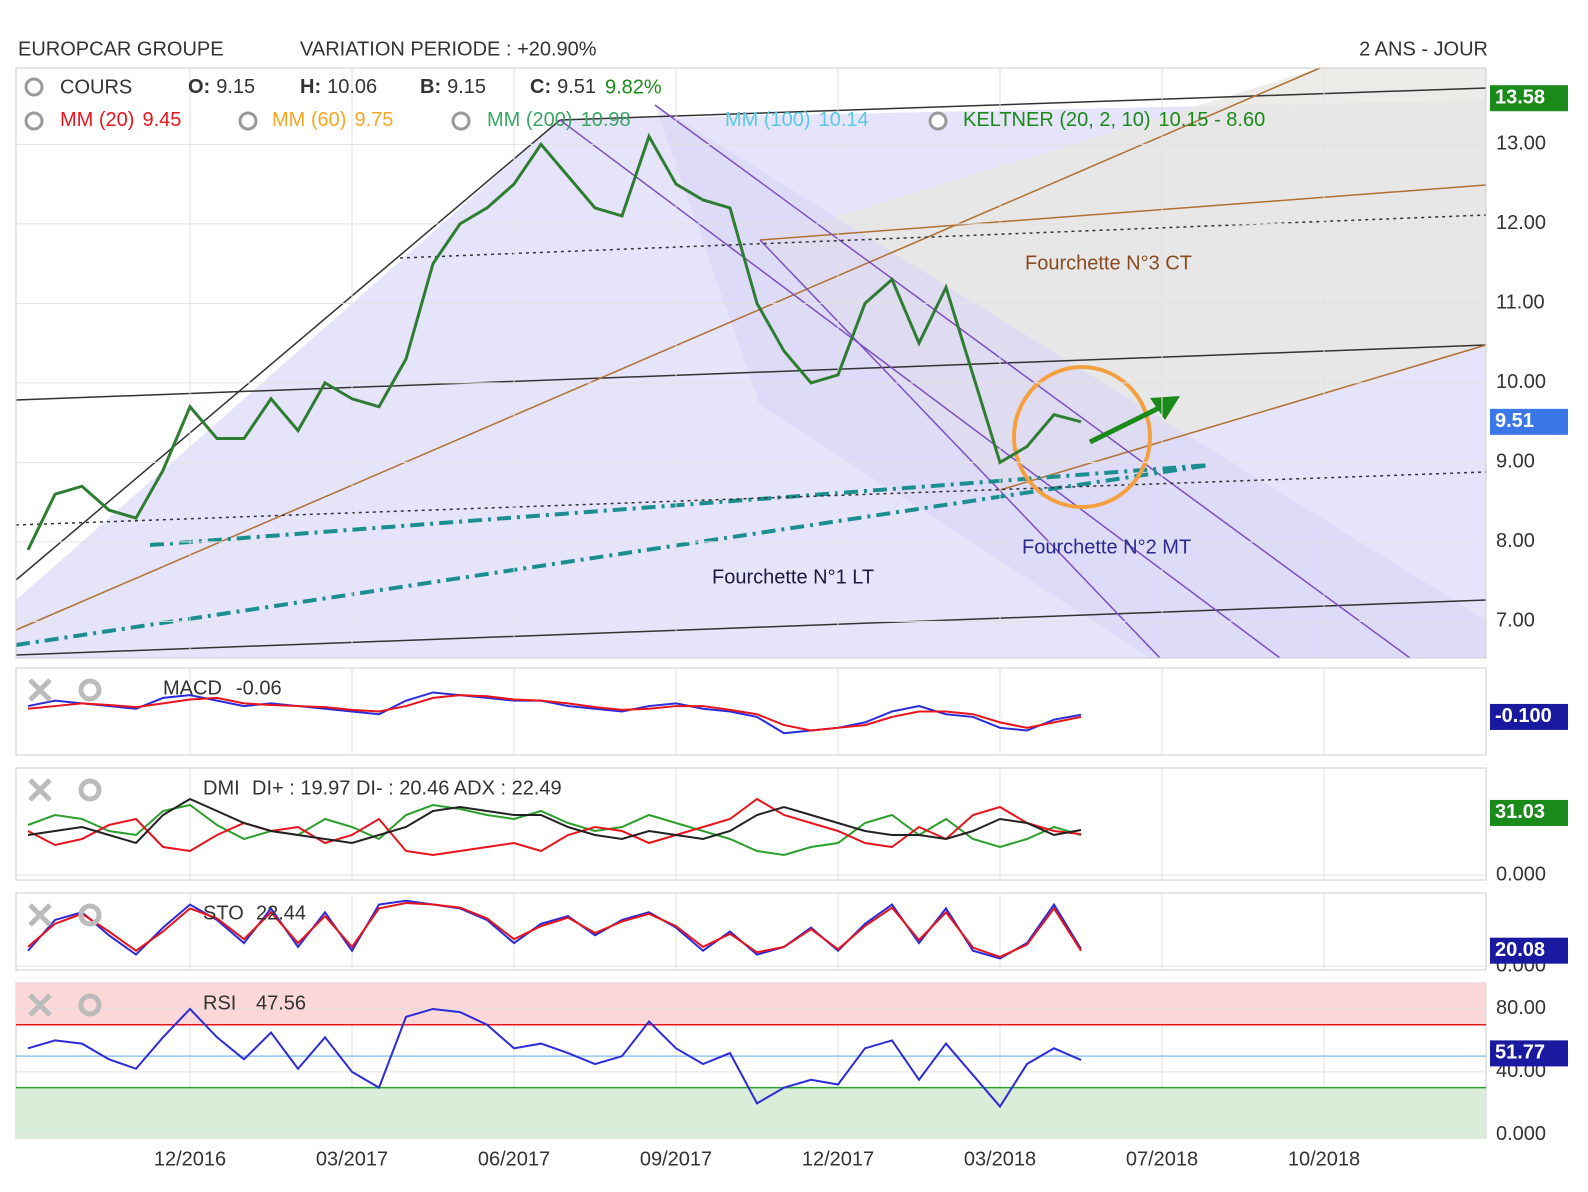 This screenshot has height=1192, width=1588. I want to click on annotation: Fourchette N°1 LT, so click(793, 577).